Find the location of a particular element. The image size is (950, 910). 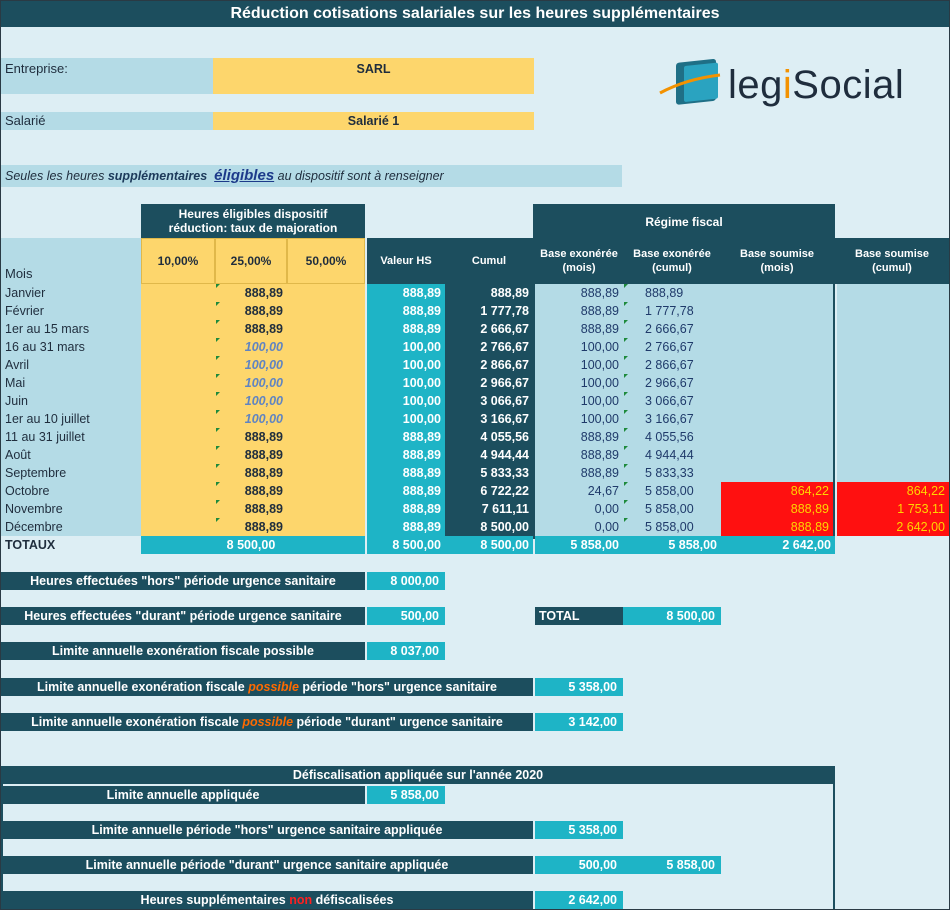

cumul-cell: 4 055,56 is located at coordinates (489, 437).